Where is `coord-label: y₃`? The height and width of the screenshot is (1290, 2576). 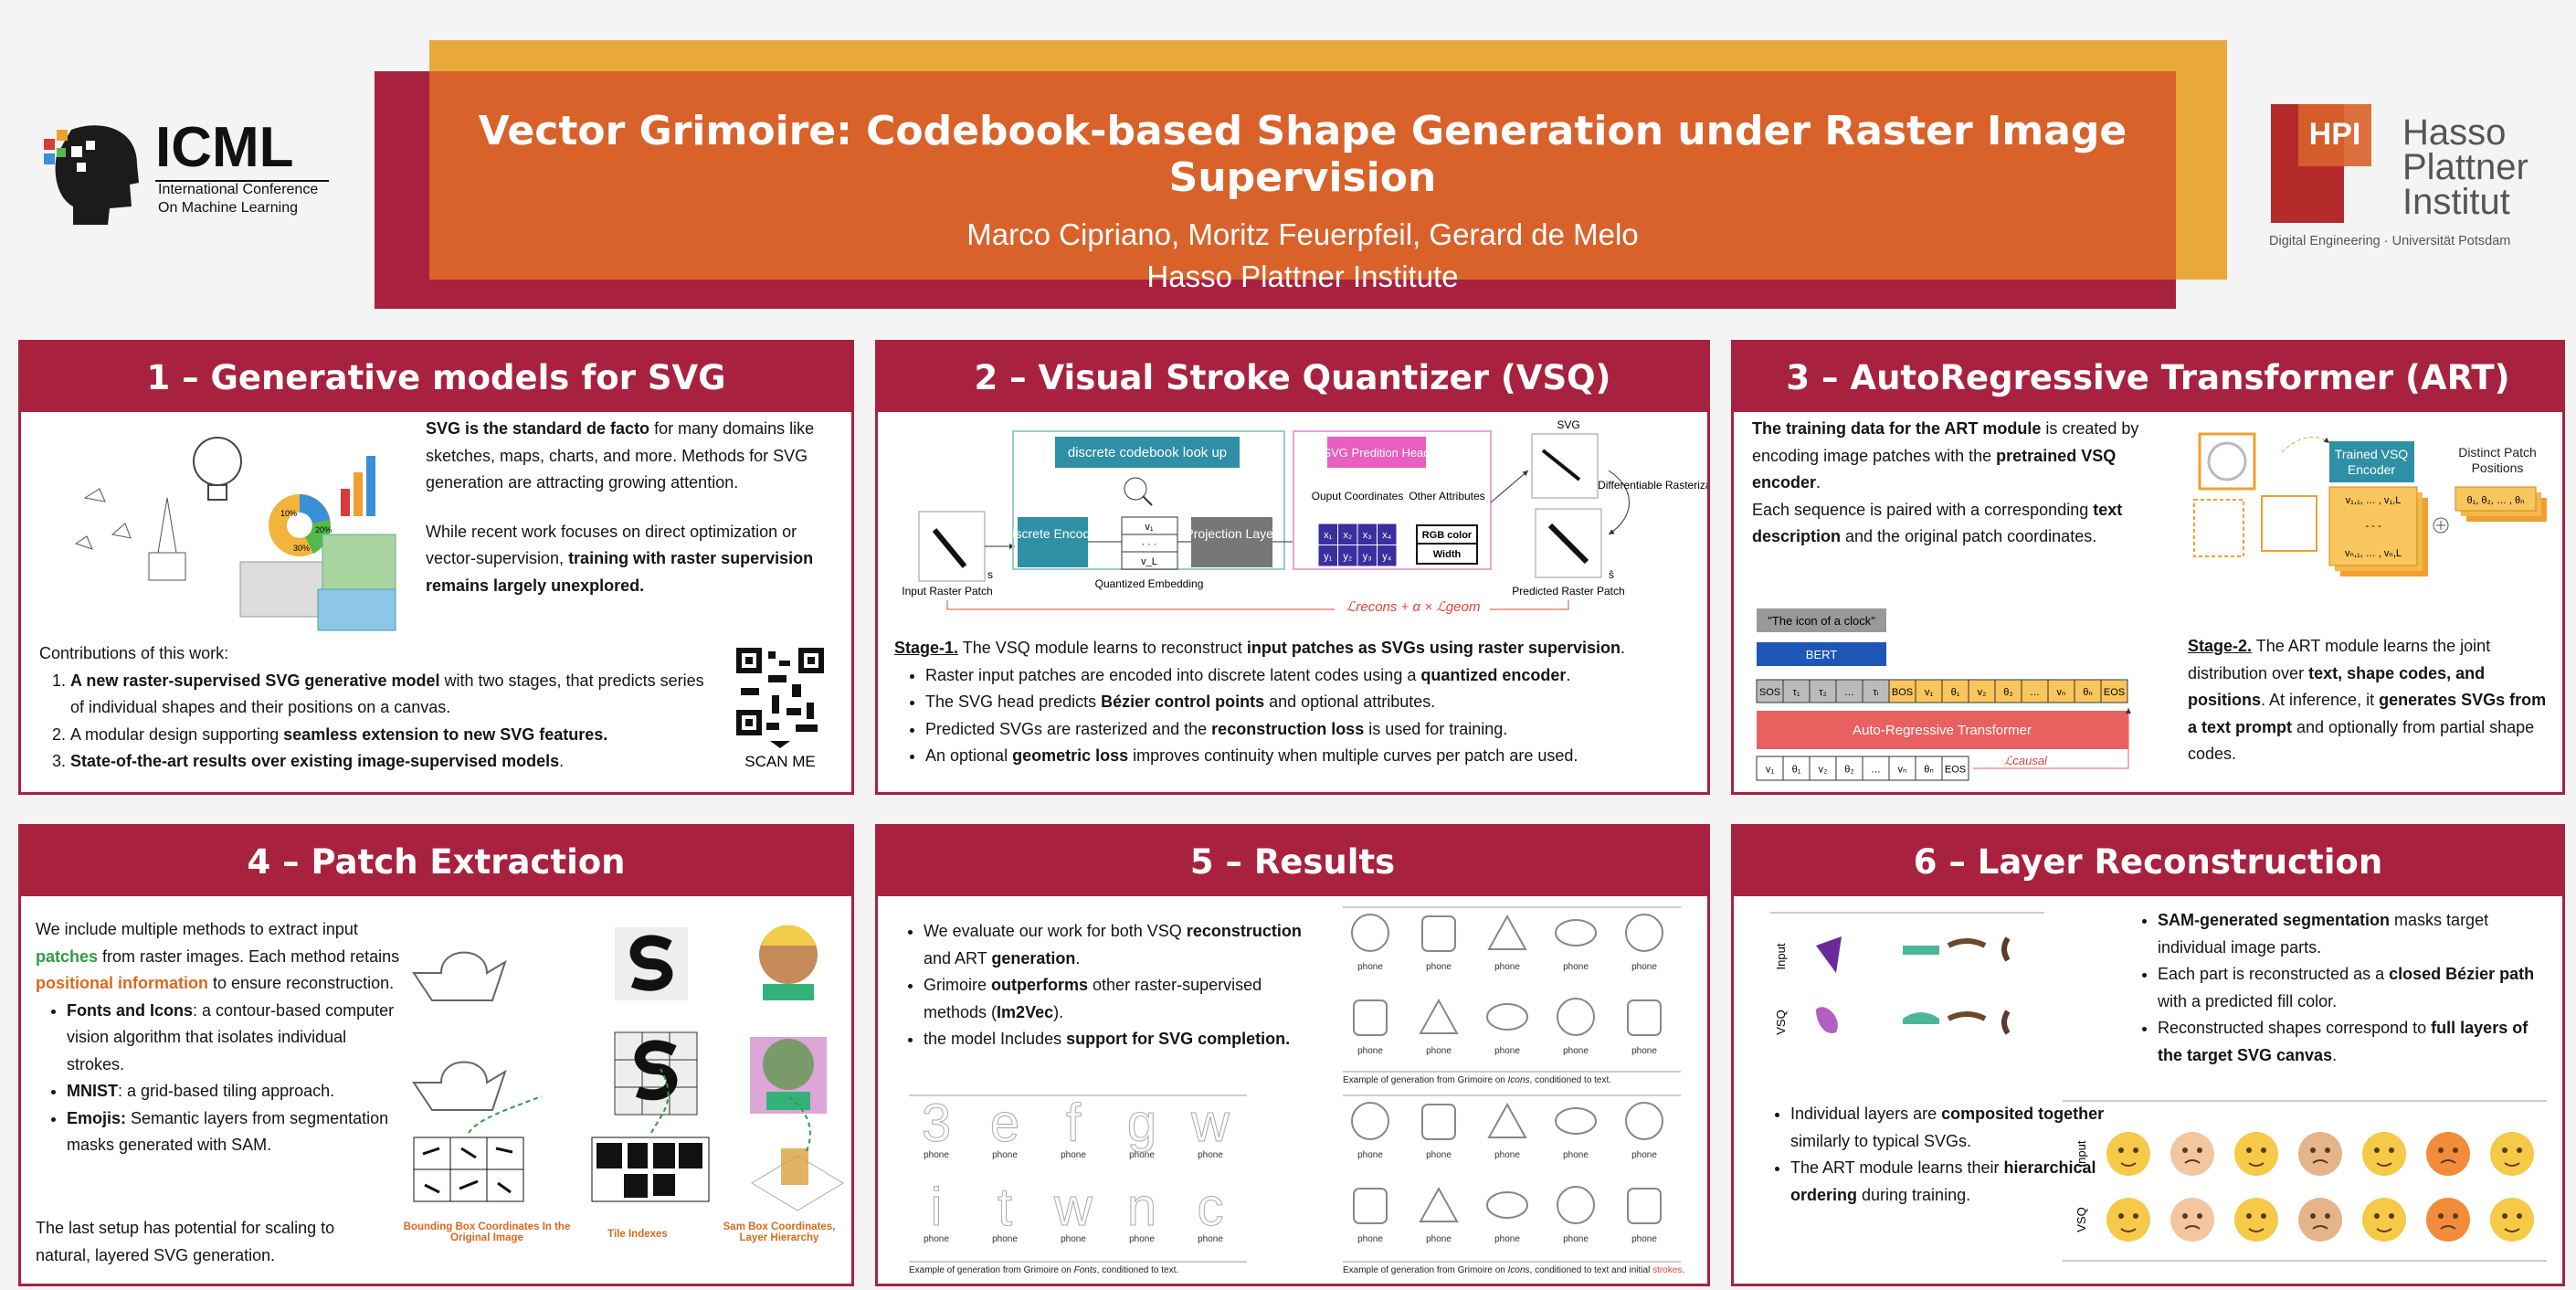 coord-label: y₃ is located at coordinates (1367, 557).